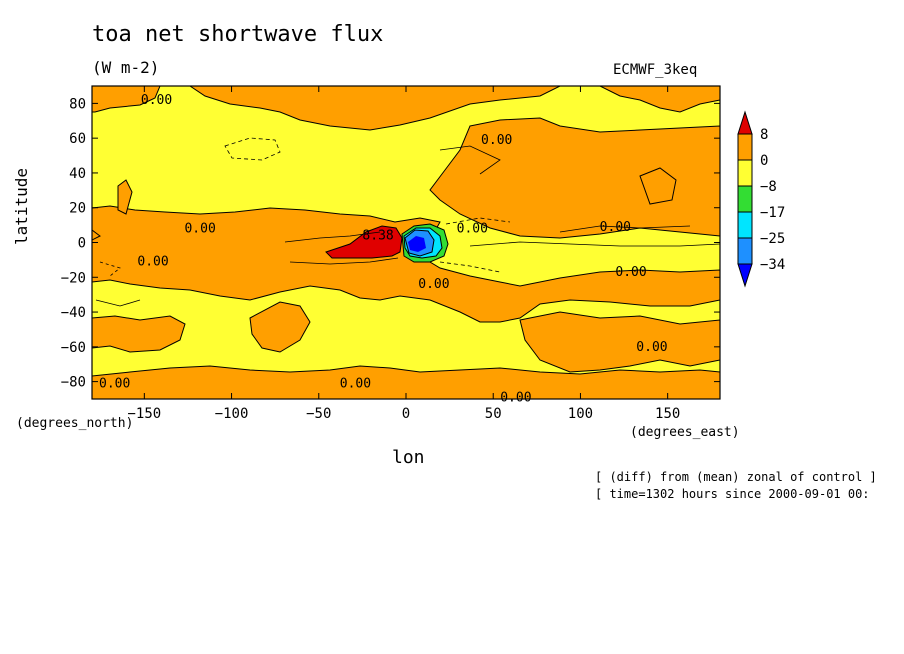 The height and width of the screenshot is (654, 904). I want to click on y-tick-label: −40, so click(73, 313).